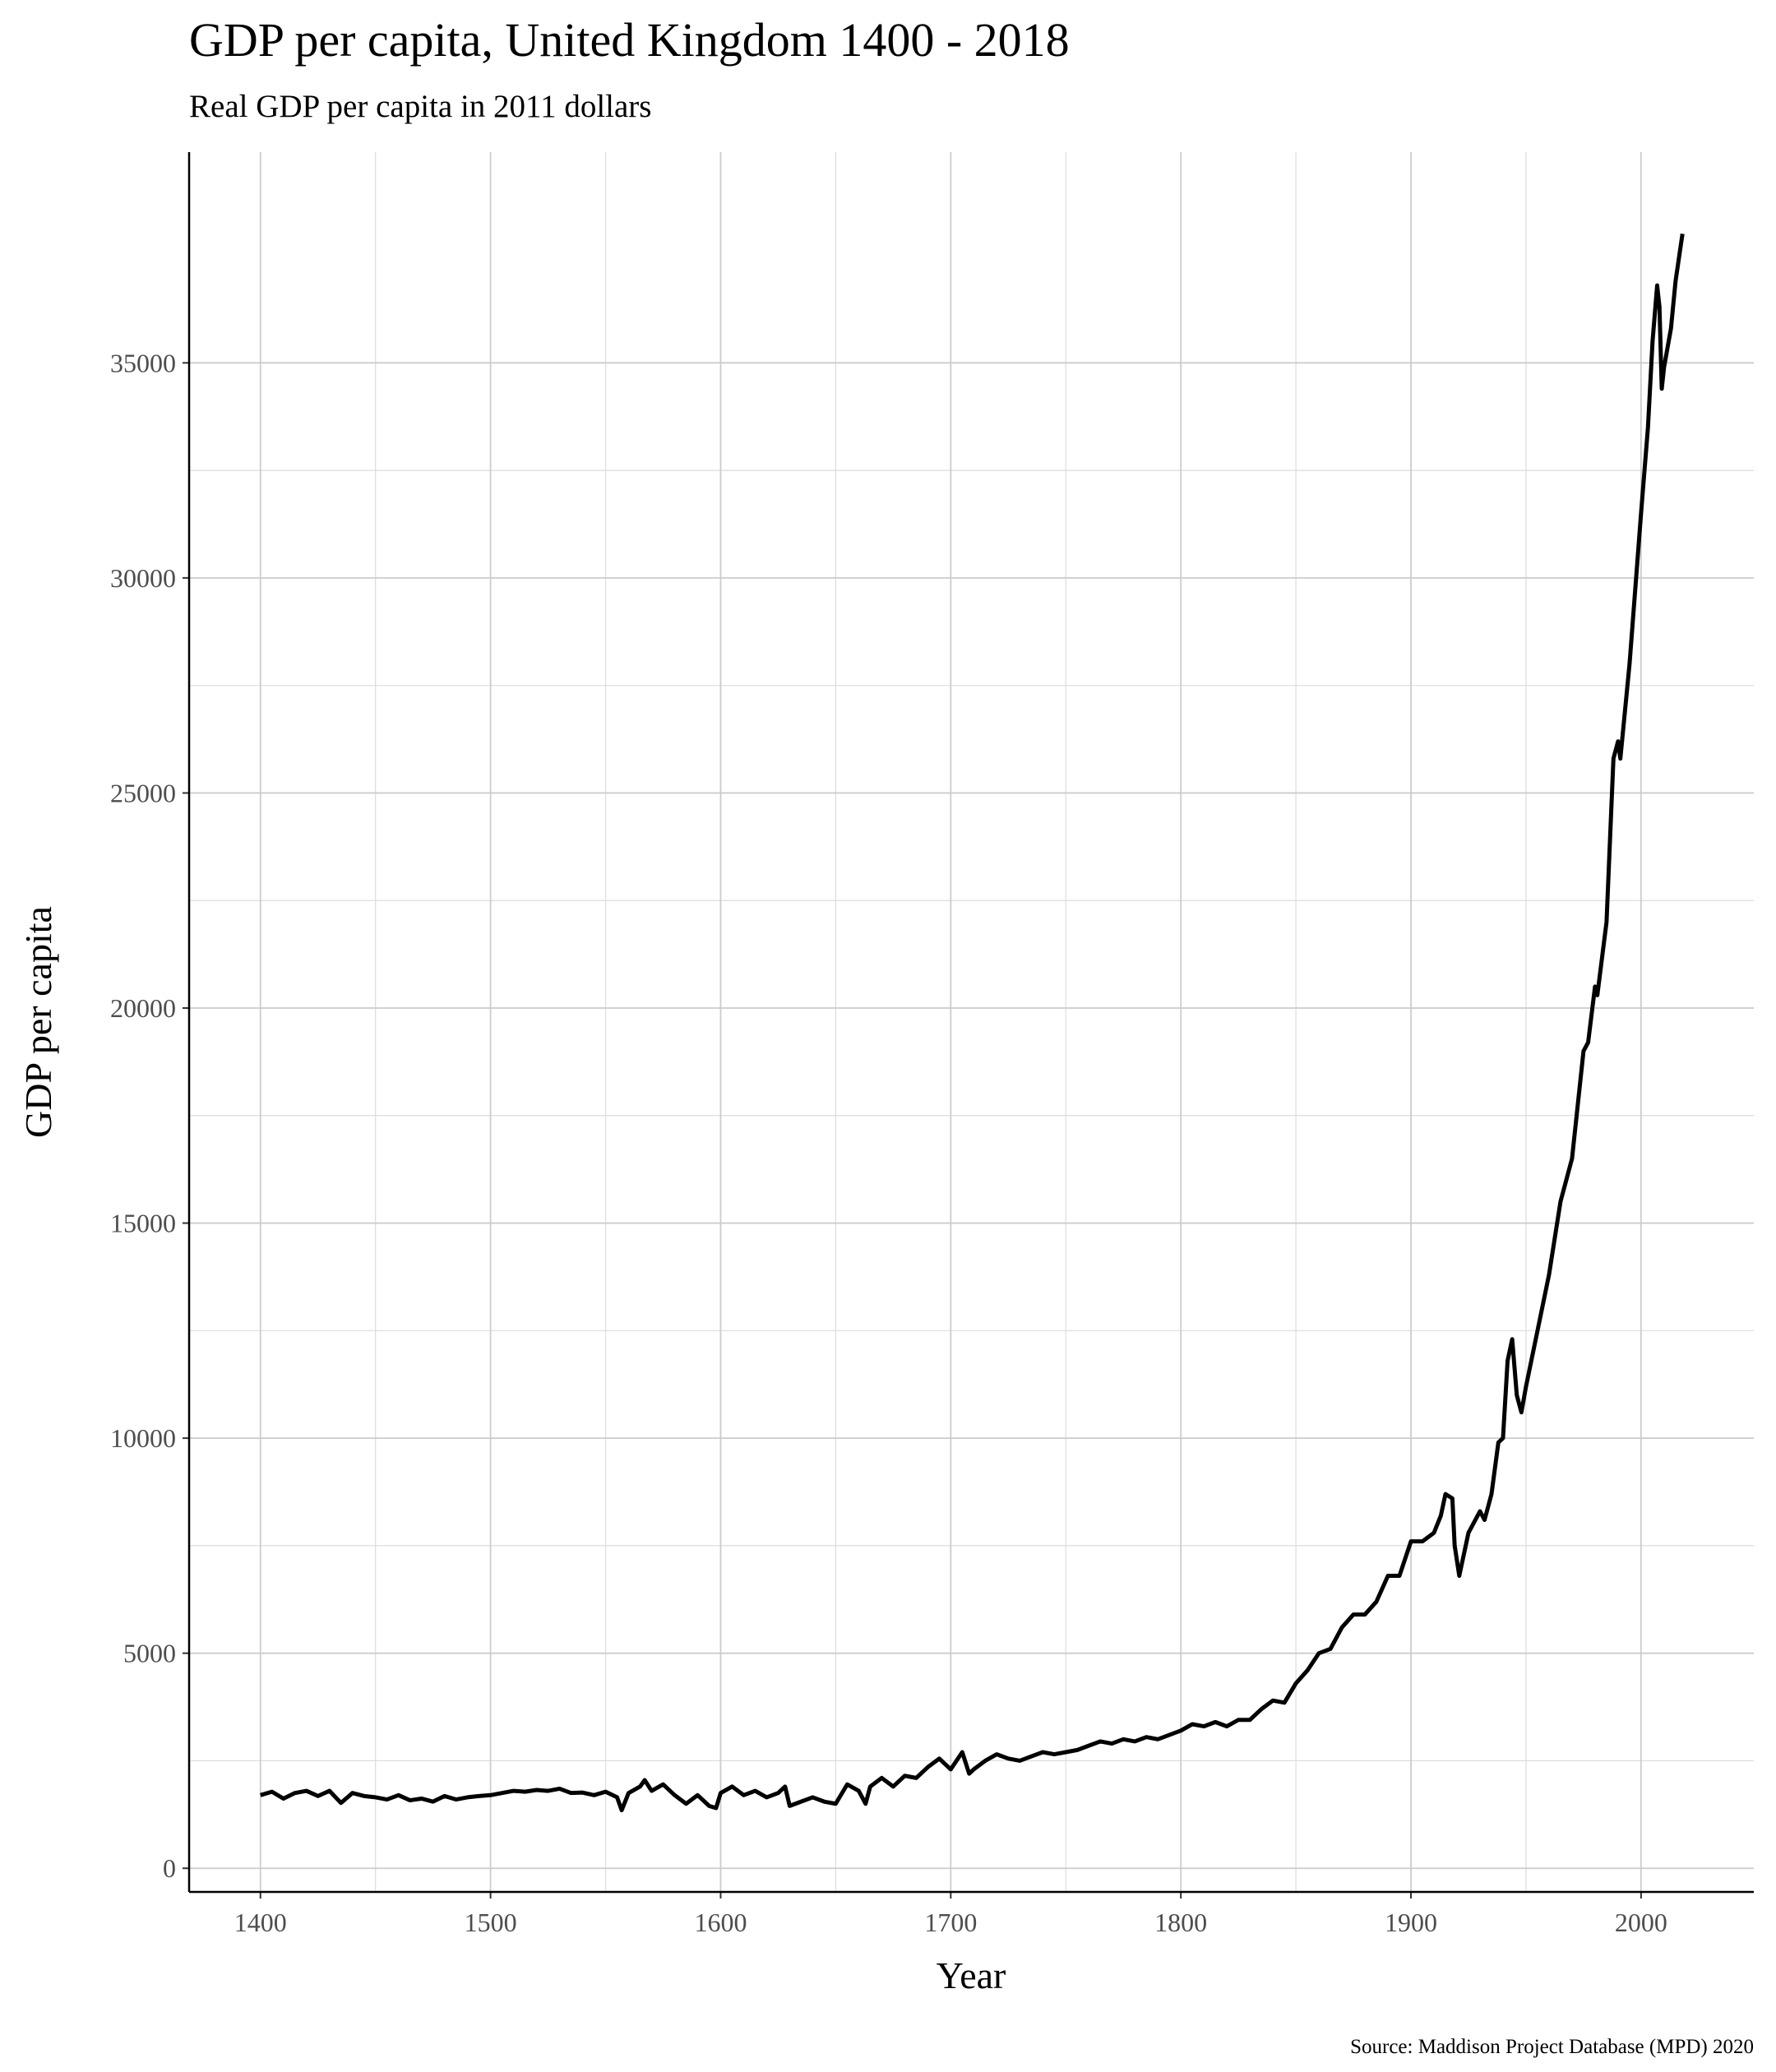 This screenshot has height=2072, width=1776. I want to click on y-tick-label: 20000, so click(143, 1008).